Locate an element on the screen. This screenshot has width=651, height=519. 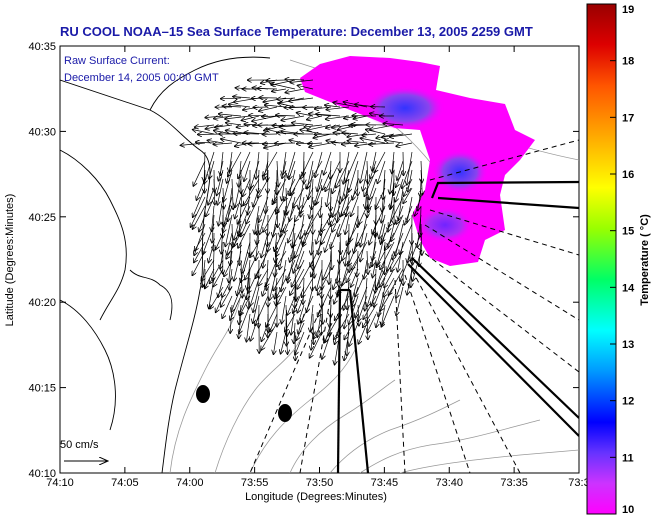
current-label: Raw Surface Current: is located at coordinates (117, 61).